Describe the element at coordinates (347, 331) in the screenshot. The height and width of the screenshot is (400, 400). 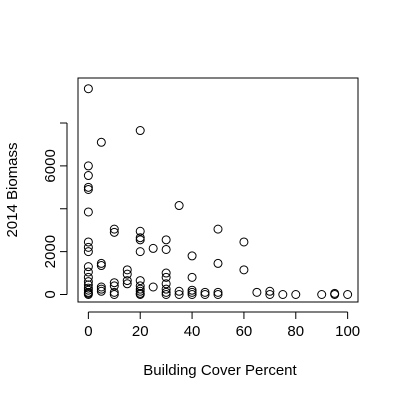
I see `x-tick-label: 100` at that location.